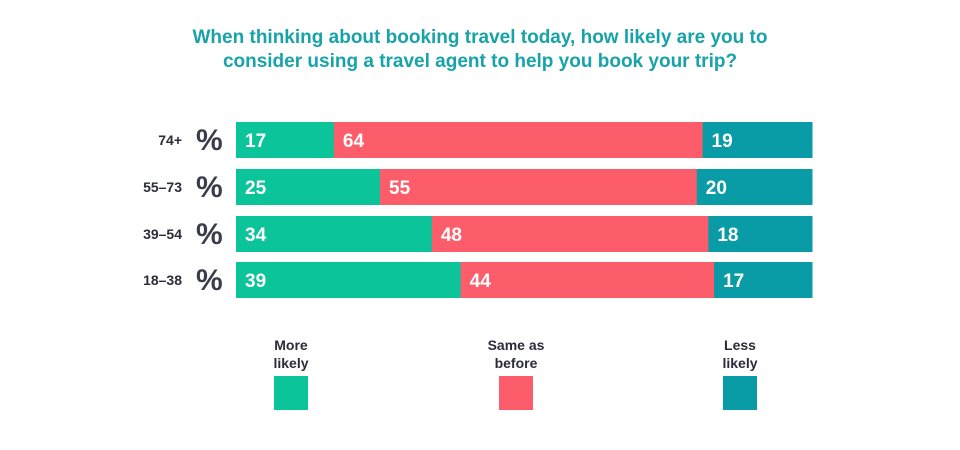 The image size is (960, 450). I want to click on value-label-more-likely-74: 17, so click(255, 141).